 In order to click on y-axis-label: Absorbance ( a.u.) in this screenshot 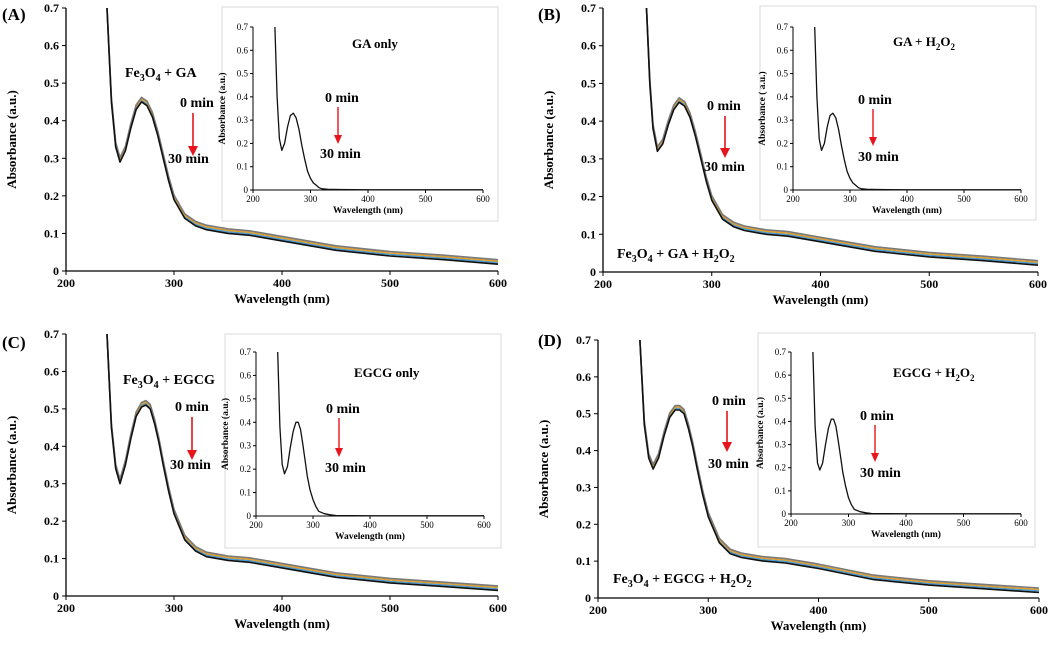, I will do `click(762, 108)`.